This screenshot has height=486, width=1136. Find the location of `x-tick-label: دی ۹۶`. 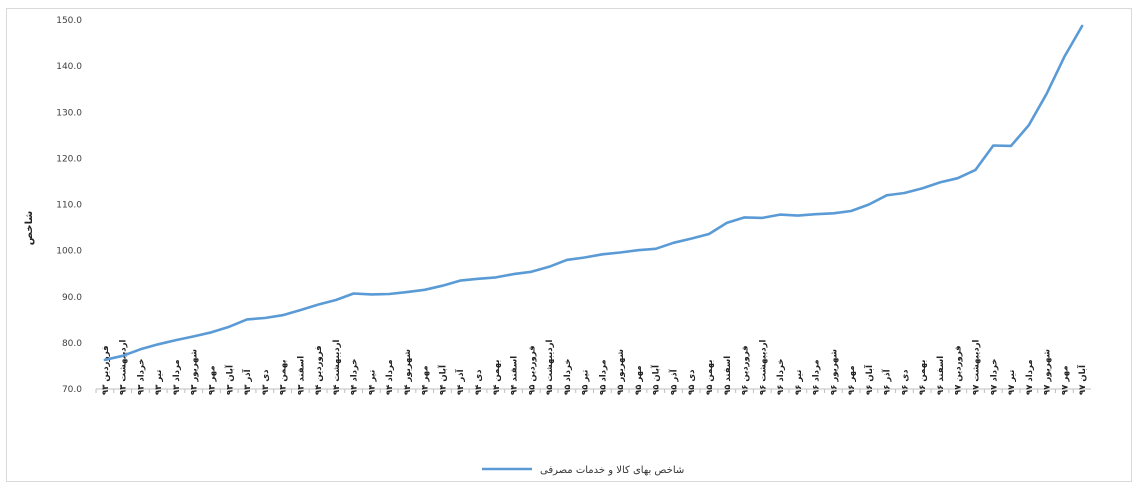

x-tick-label: دی ۹۶ is located at coordinates (905, 382).